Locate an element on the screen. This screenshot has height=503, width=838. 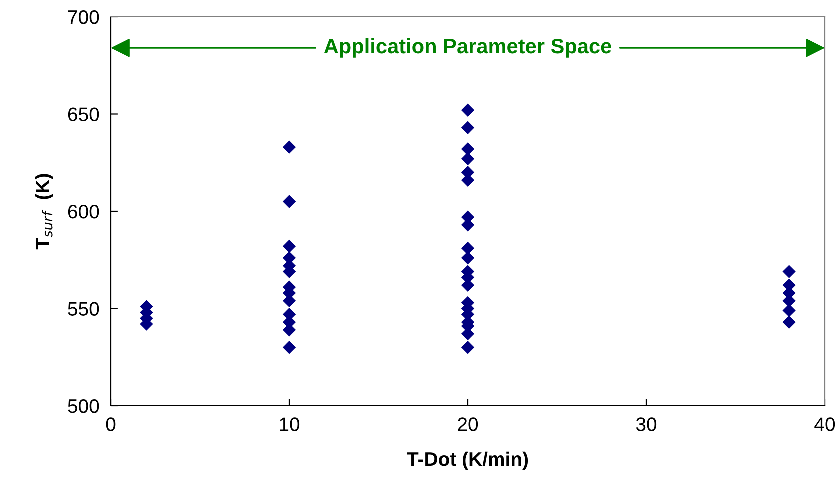
y-tick-label: 700 is located at coordinates (84, 17).